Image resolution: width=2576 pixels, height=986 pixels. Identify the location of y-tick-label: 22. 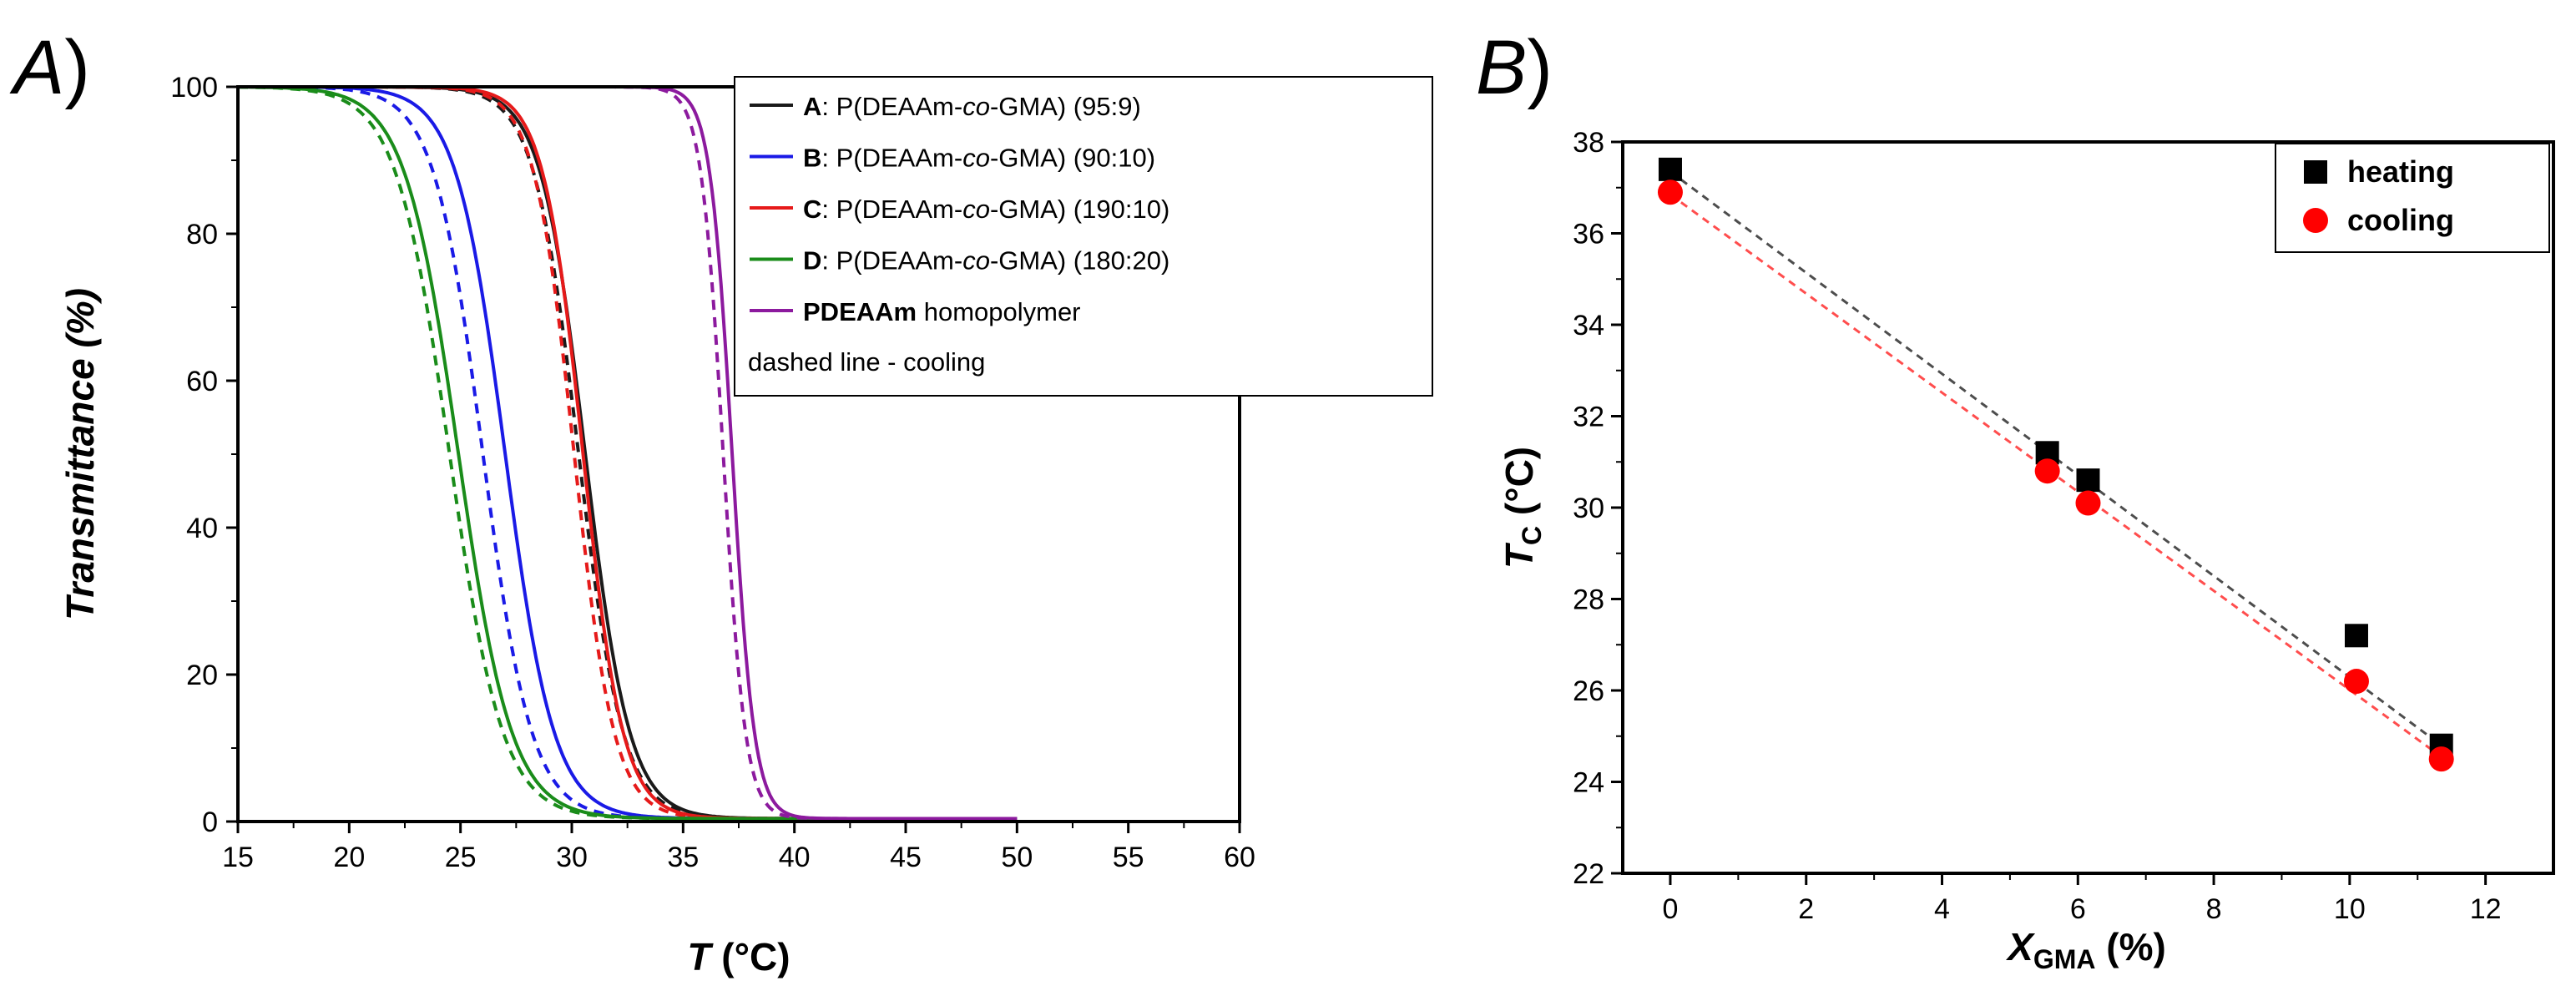
(1588, 874).